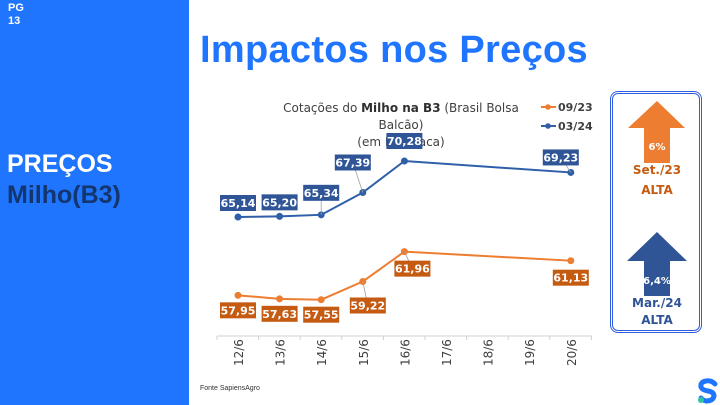 This screenshot has width=720, height=405. Describe the element at coordinates (401, 108) in the screenshot. I see `chart-title-bold: Milho na B3` at that location.